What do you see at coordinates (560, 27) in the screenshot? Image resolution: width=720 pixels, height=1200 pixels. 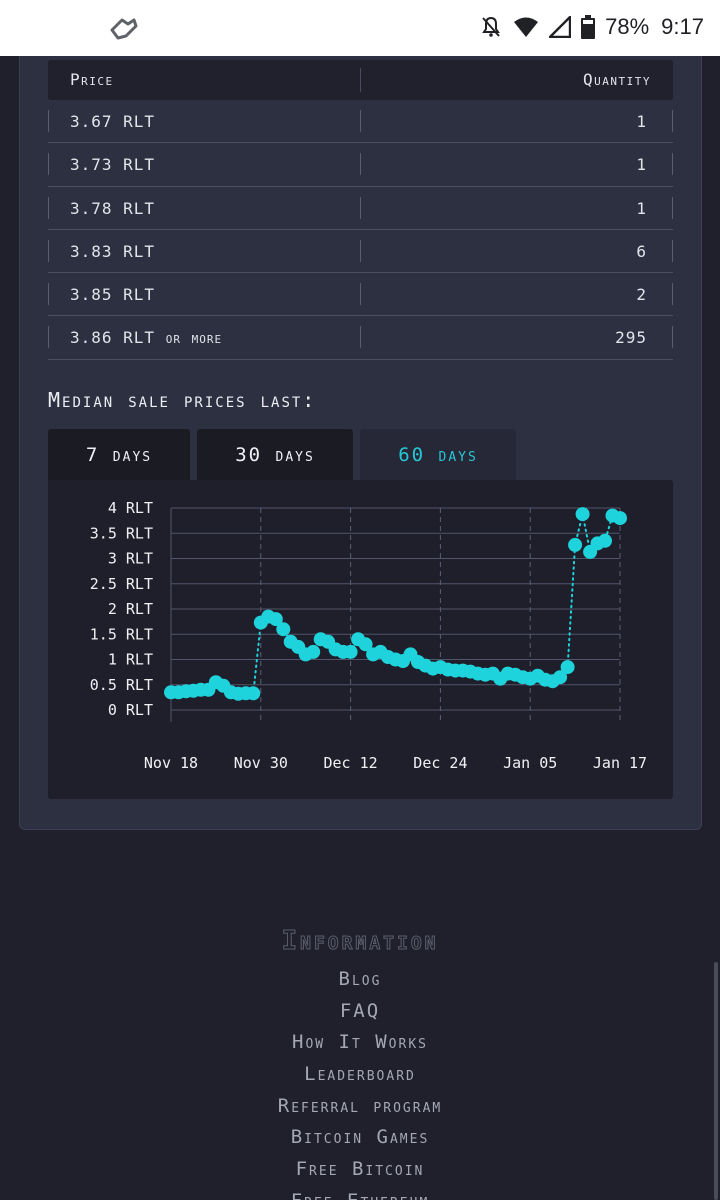 I see `signal-icon` at bounding box center [560, 27].